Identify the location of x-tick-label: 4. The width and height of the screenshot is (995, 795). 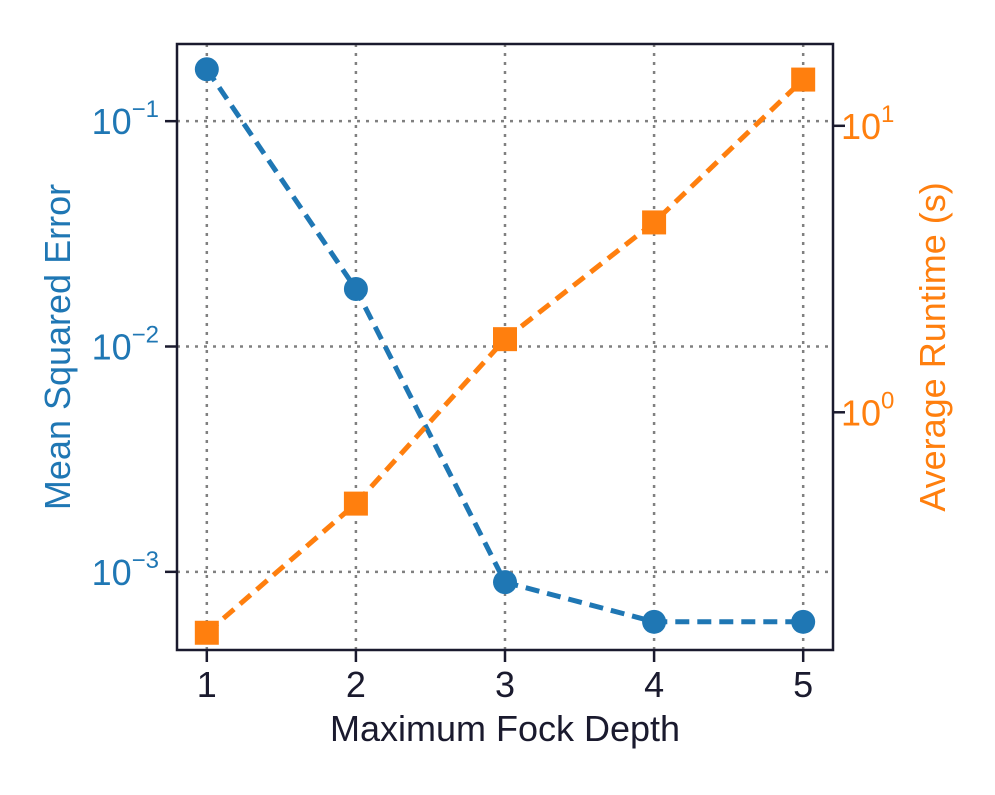
(654, 684).